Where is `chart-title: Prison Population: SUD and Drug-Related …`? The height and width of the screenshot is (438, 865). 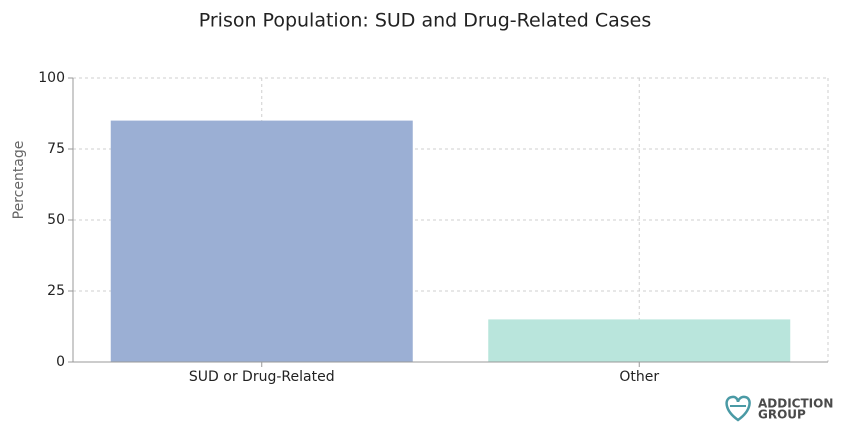
chart-title: Prison Population: SUD and Drug-Related … is located at coordinates (425, 21).